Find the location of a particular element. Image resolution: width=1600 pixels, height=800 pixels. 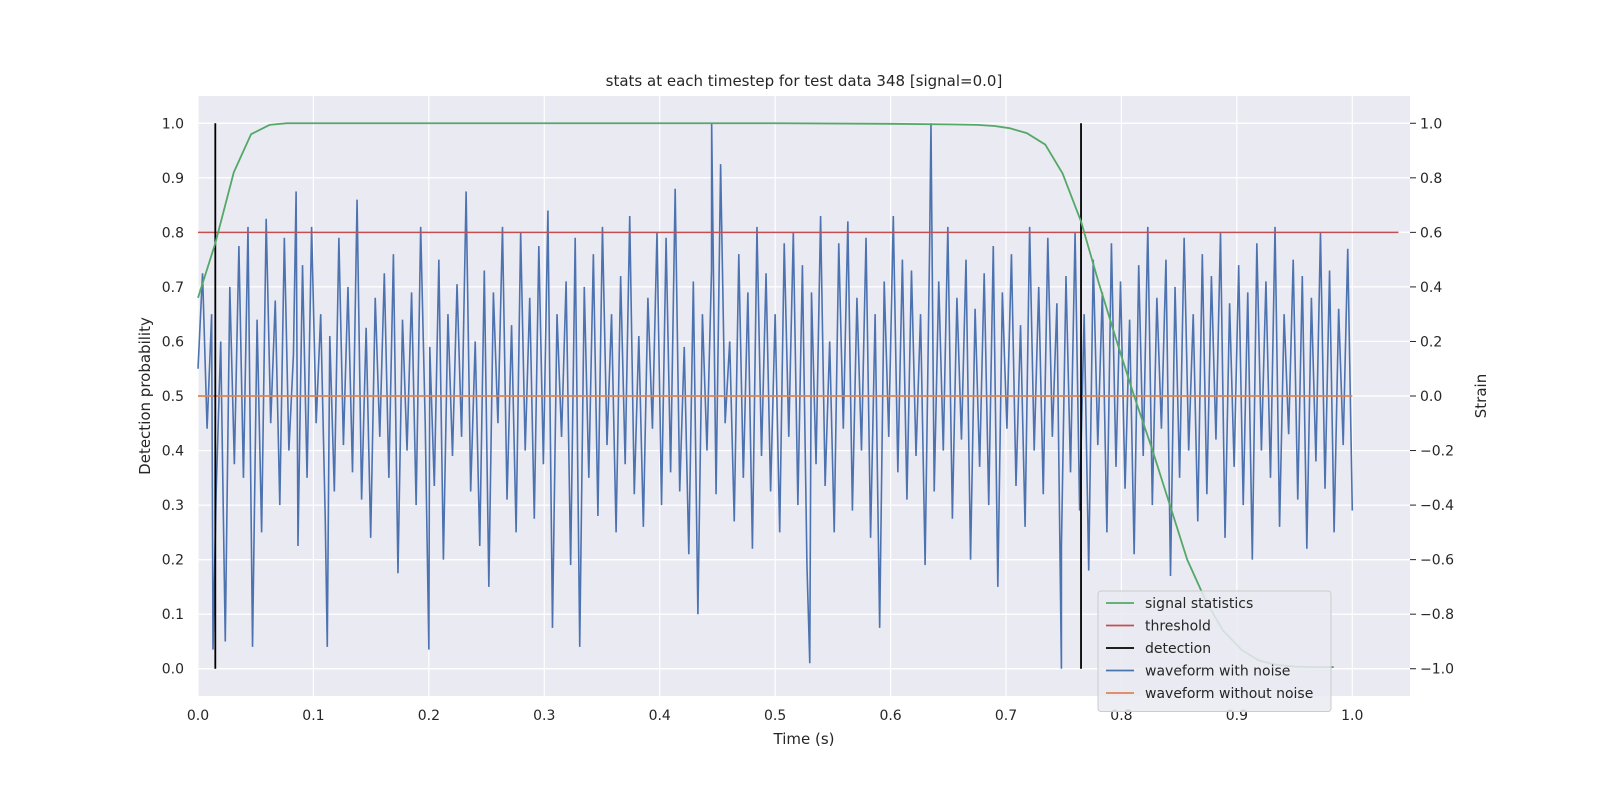

y-left-tick-label: 0.4 is located at coordinates (173, 452).